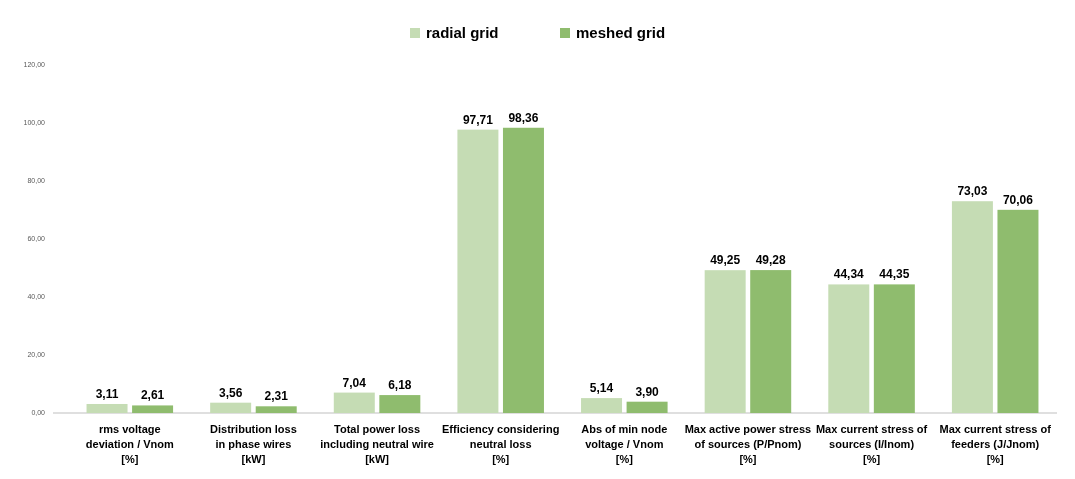  What do you see at coordinates (849, 274) in the screenshot?
I see `data-label: 44,34` at bounding box center [849, 274].